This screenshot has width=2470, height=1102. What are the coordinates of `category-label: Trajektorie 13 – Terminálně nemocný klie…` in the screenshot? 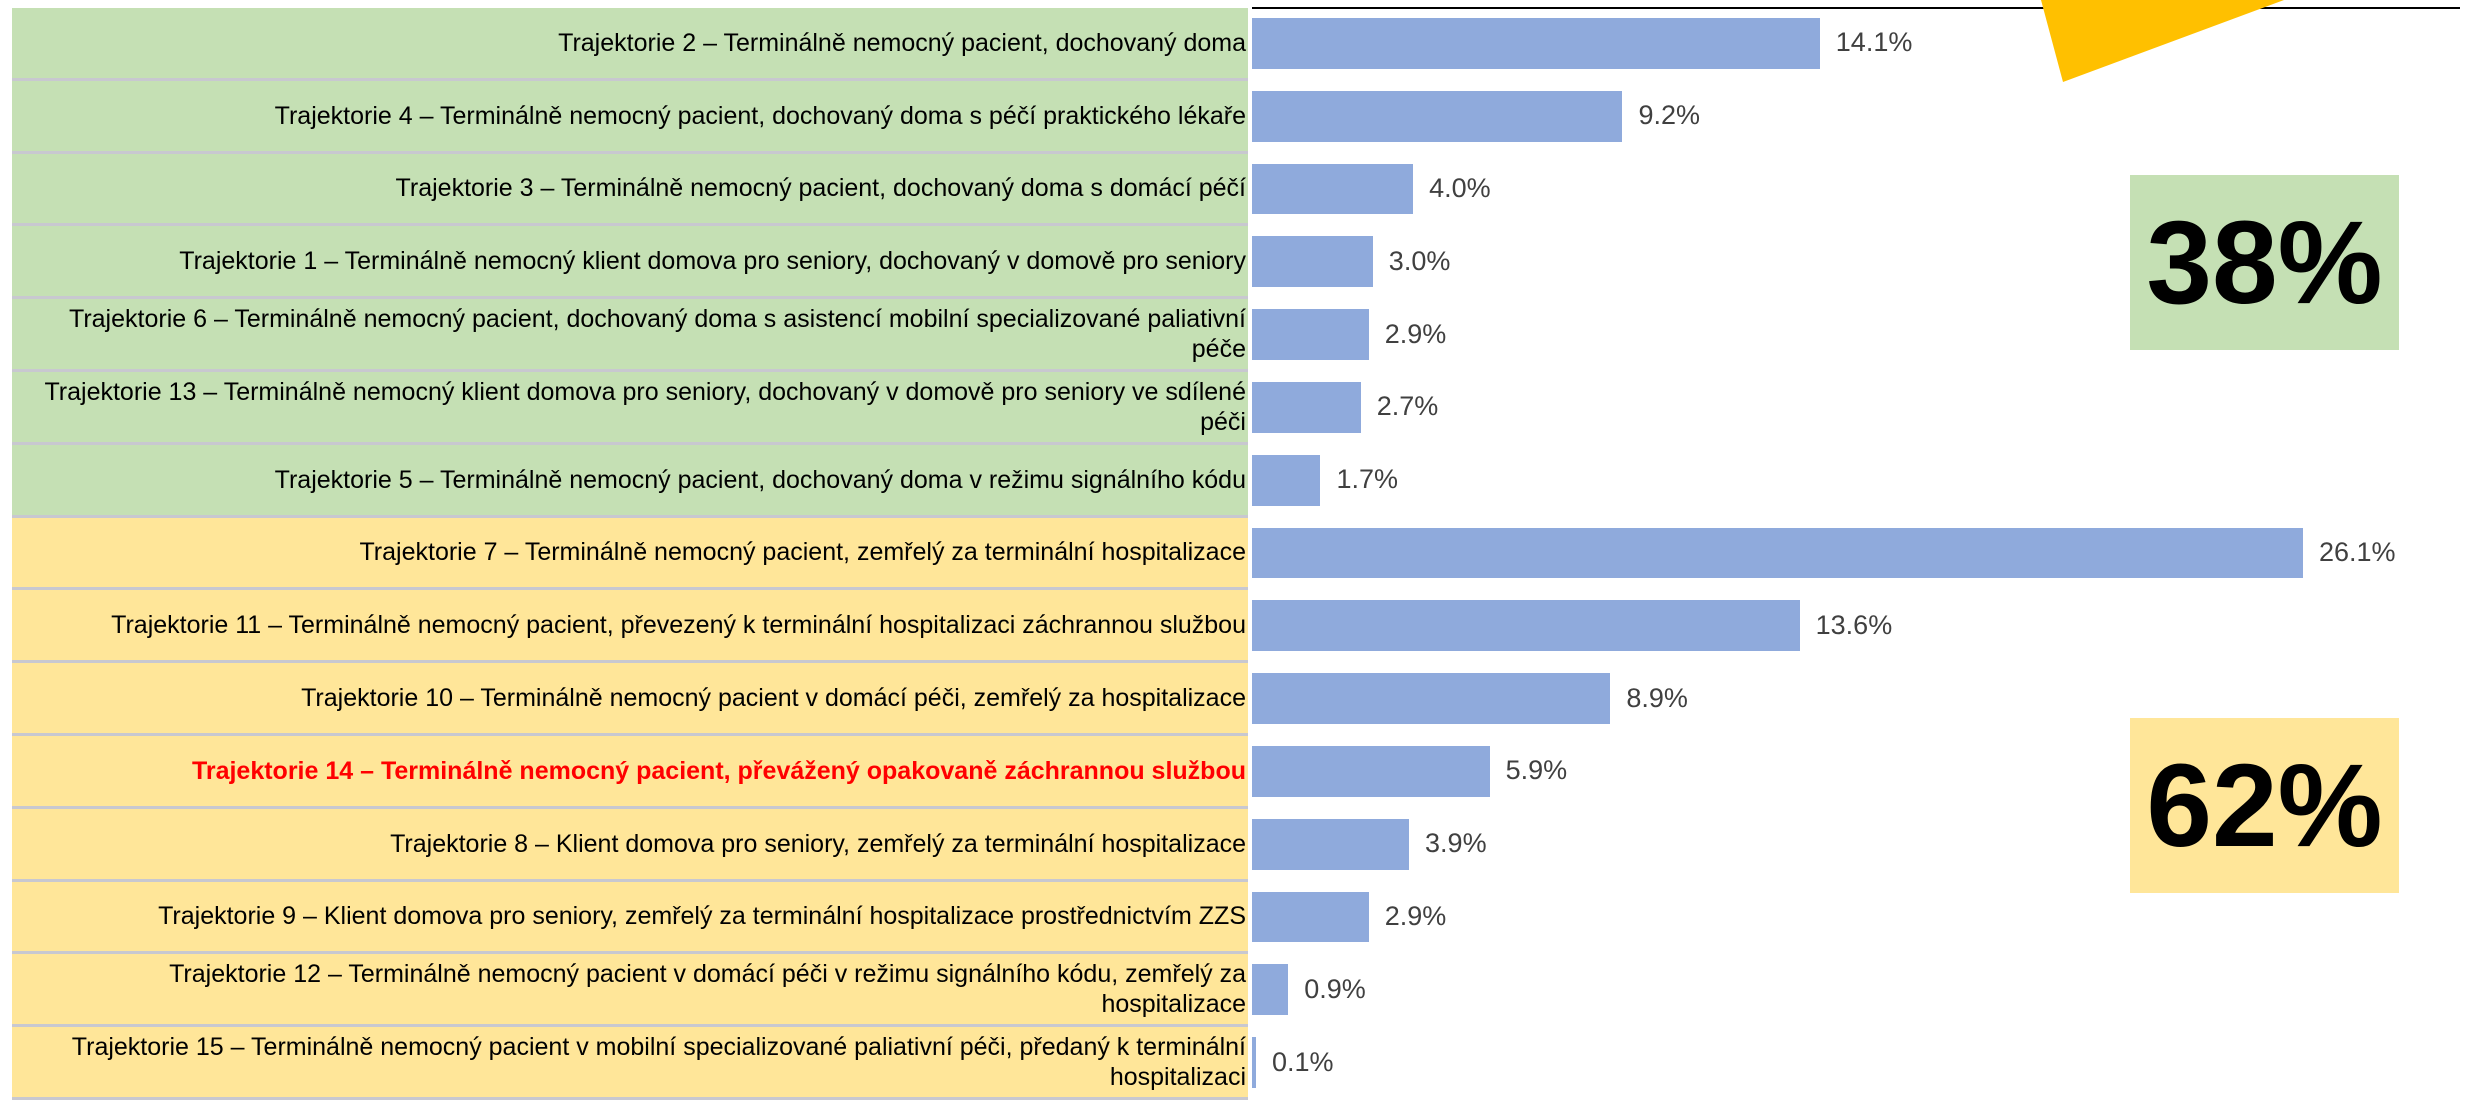 It's located at (630, 408).